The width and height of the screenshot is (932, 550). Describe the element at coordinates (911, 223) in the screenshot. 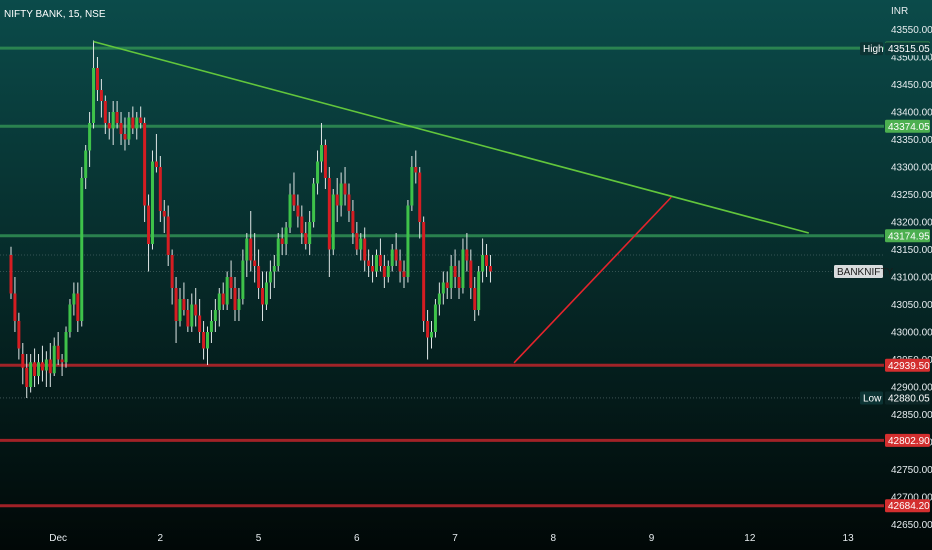

I see `y-tick-label: 43200.00` at that location.